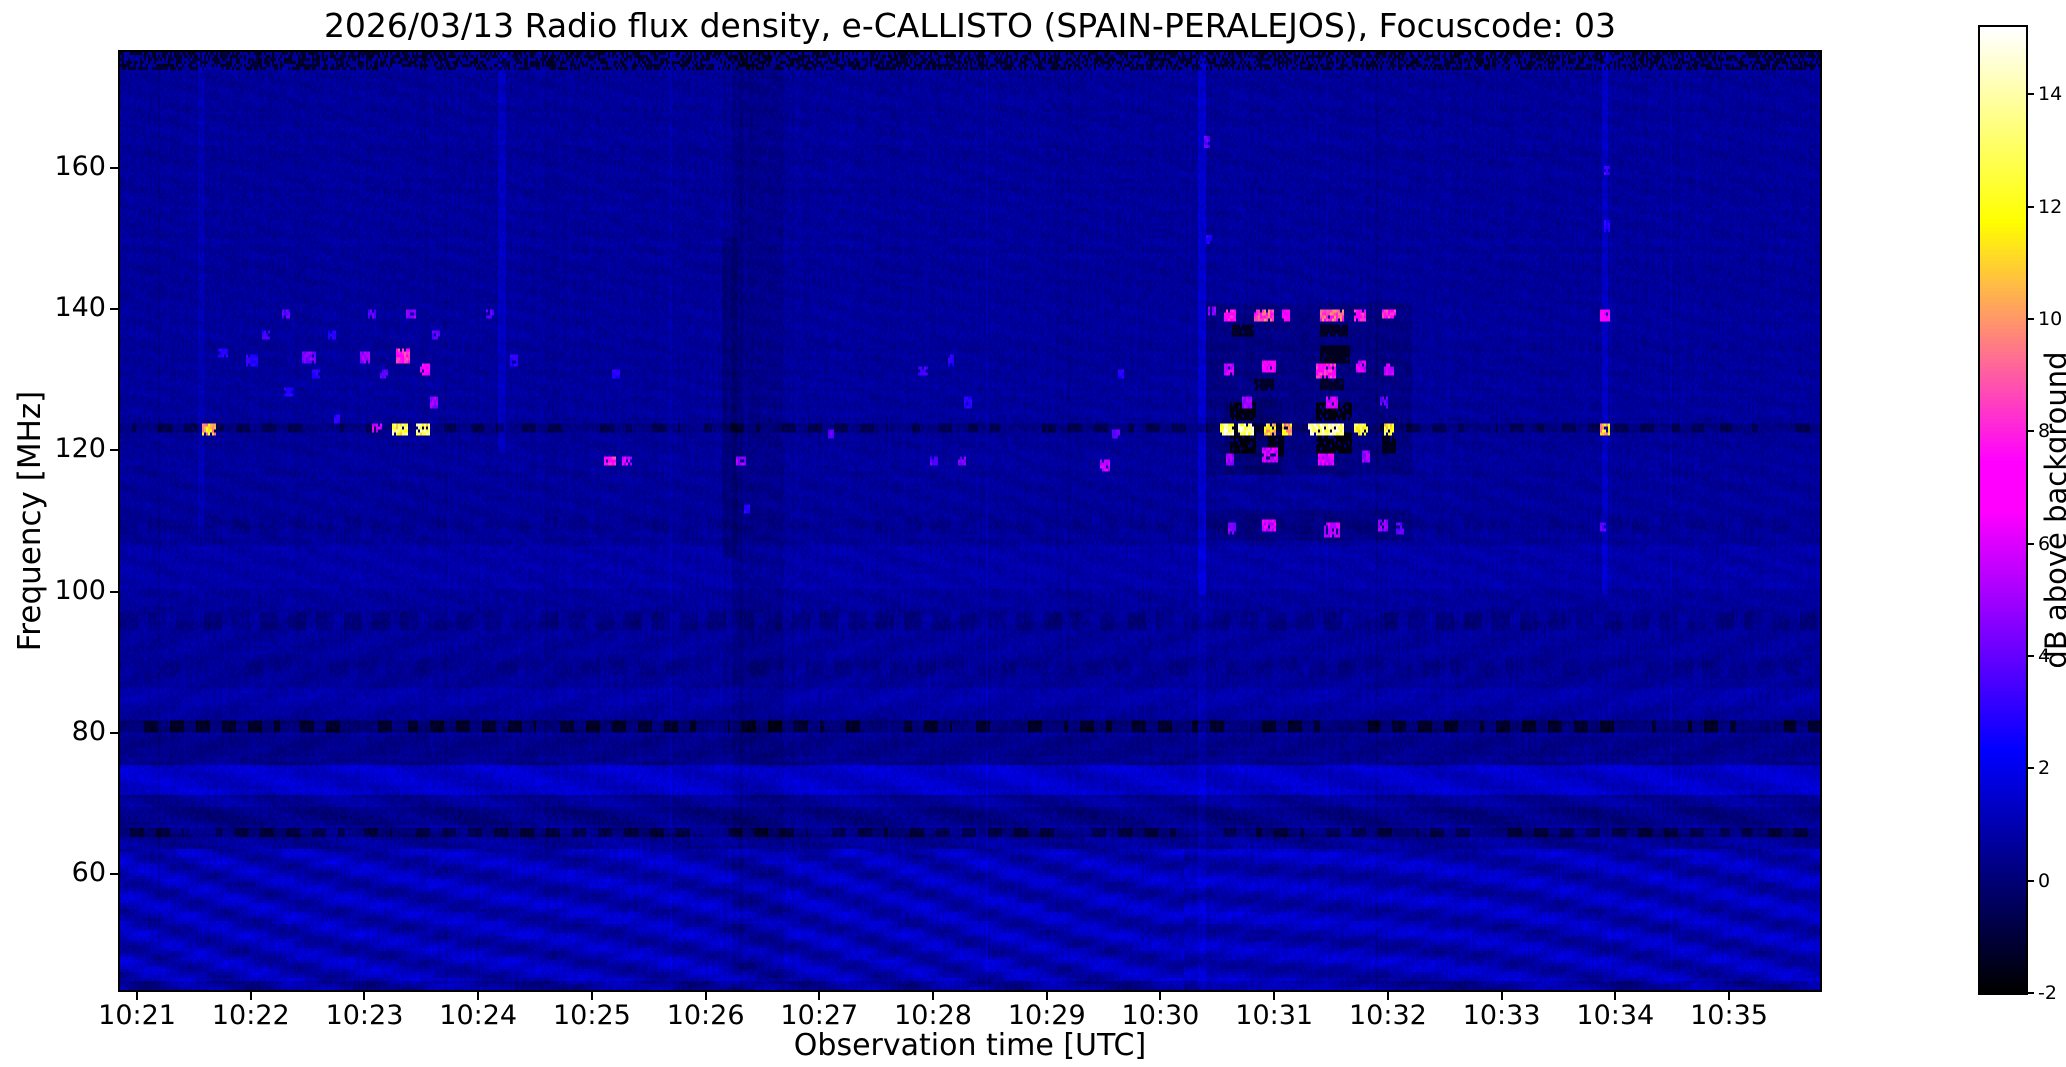 This screenshot has width=2066, height=1067. I want to click on colorbar-label-text: dB above background, so click(2052, 510).